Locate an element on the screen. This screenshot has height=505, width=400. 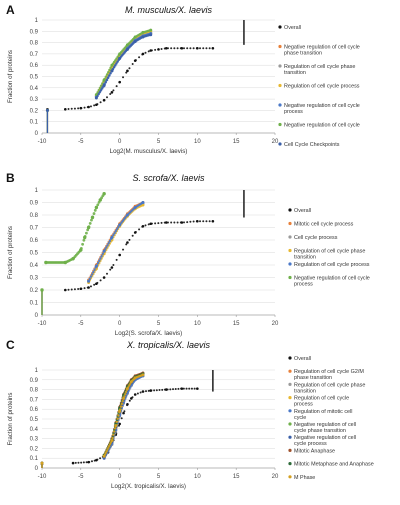
y-axis-title: Fraction of proteins is located at coordinates (10, 252).